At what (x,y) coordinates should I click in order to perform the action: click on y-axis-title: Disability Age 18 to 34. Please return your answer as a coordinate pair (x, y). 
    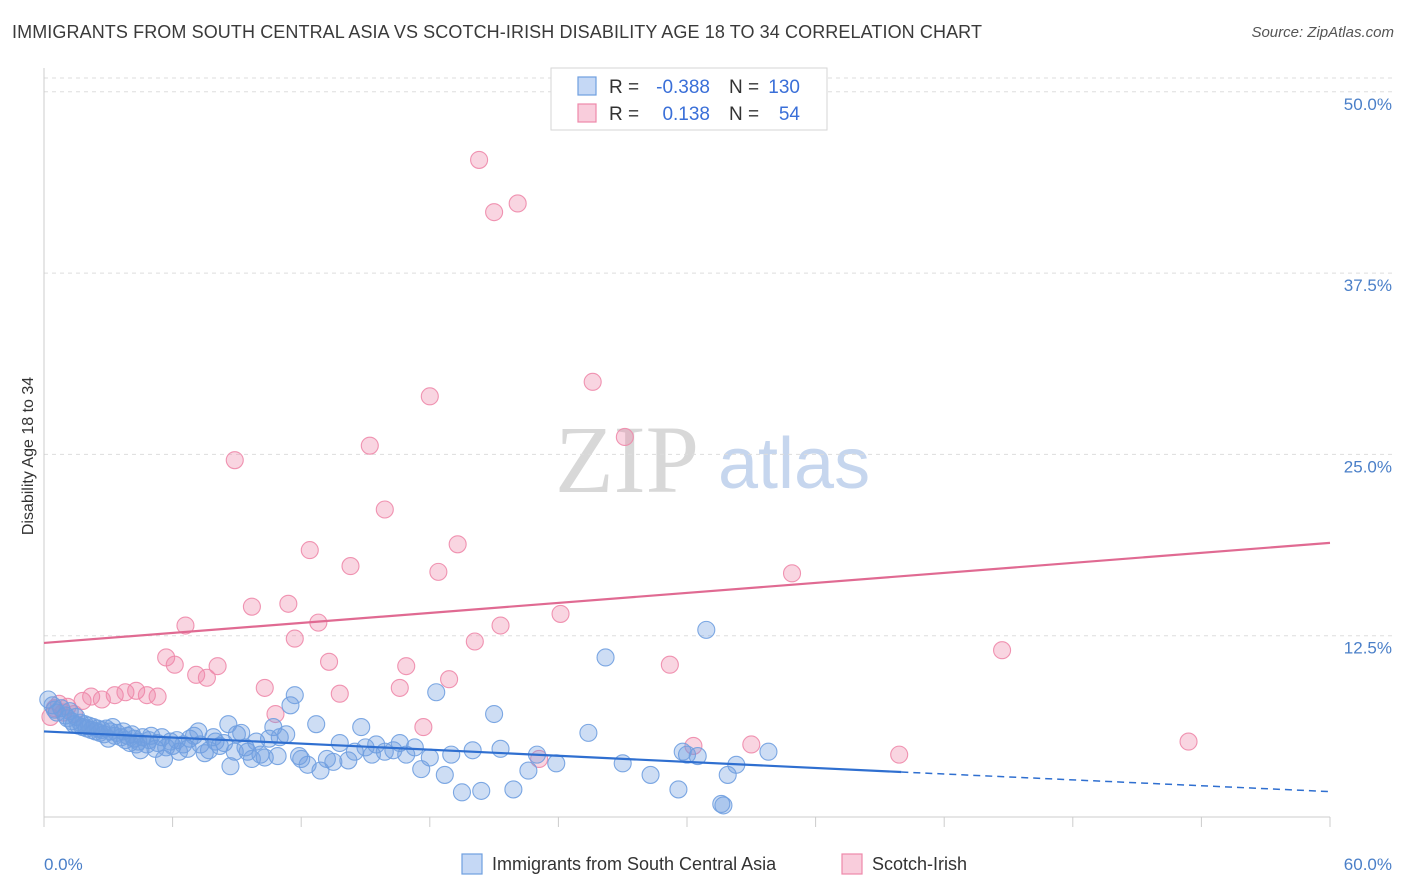
    Looking at the image, I should click on (28, 456).